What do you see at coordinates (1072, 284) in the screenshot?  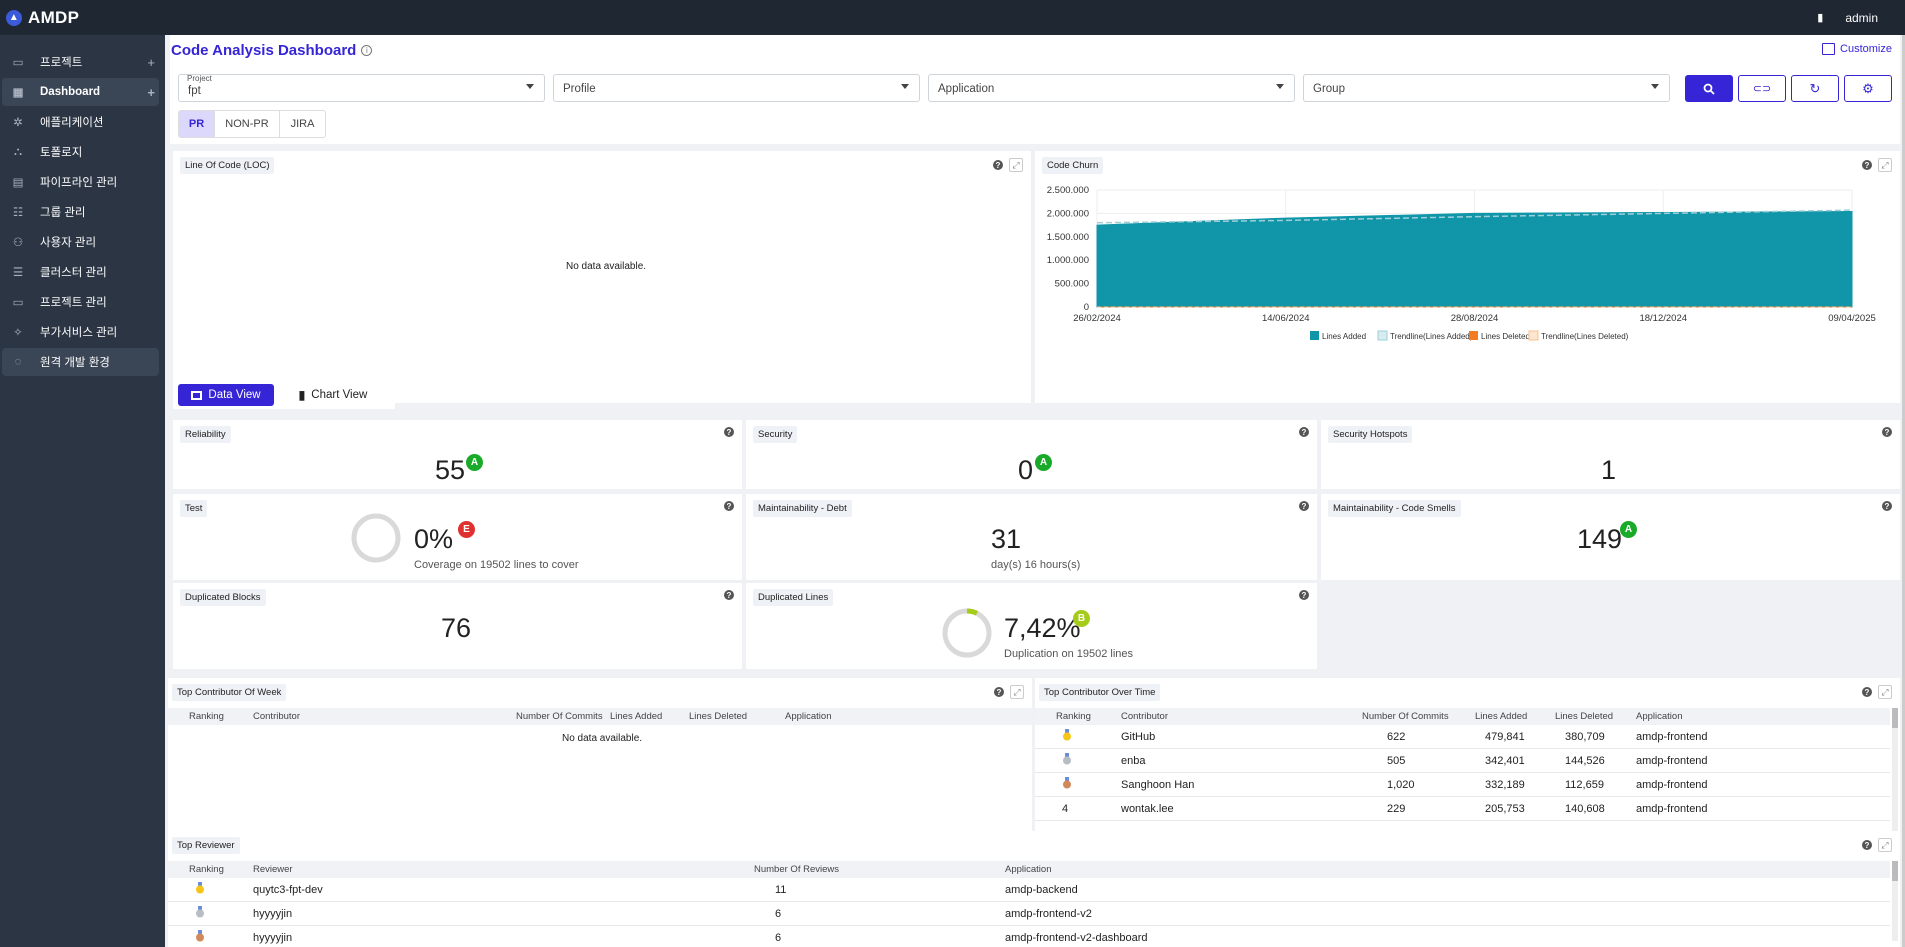 I see `y-tick-label: 500.000` at bounding box center [1072, 284].